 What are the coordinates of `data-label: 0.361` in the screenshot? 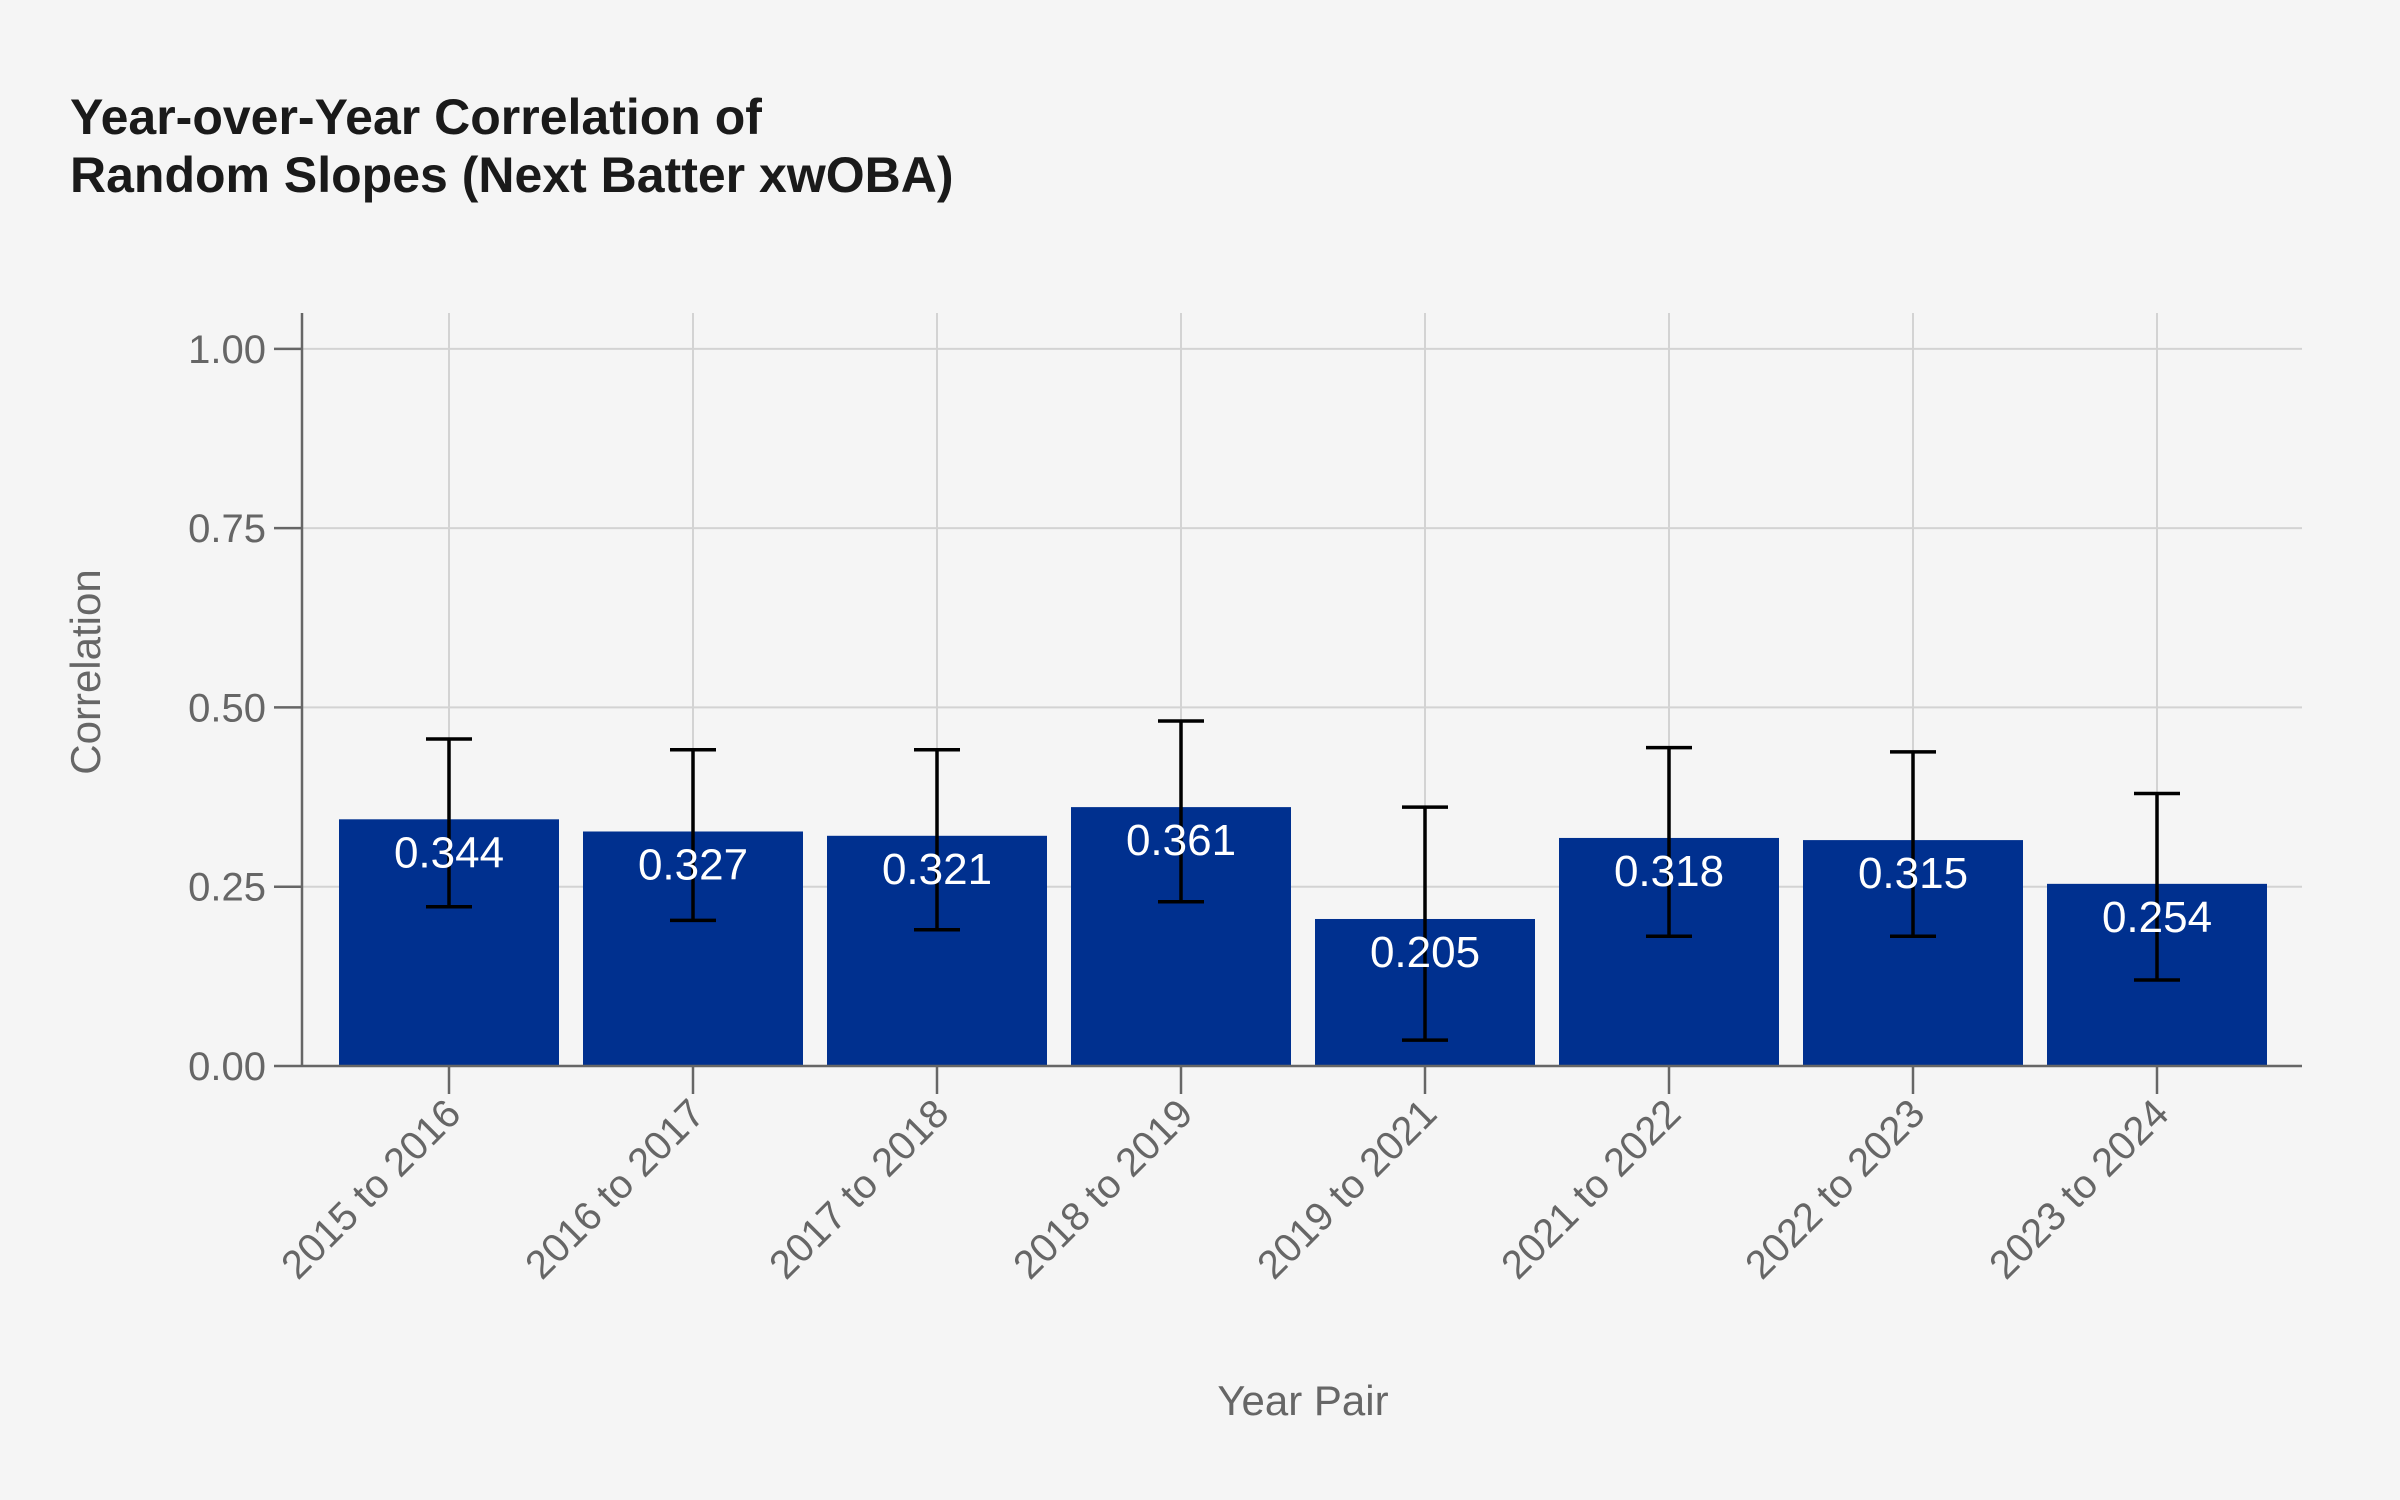 It's located at (1181, 840).